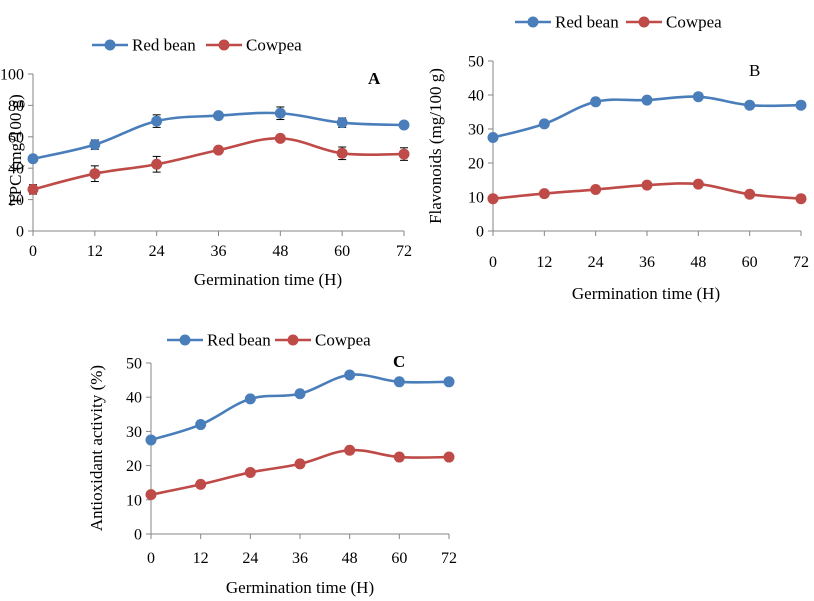 This screenshot has width=814, height=601. What do you see at coordinates (96, 448) in the screenshot?
I see `y-axis-title: Antioxidant activity (%)` at bounding box center [96, 448].